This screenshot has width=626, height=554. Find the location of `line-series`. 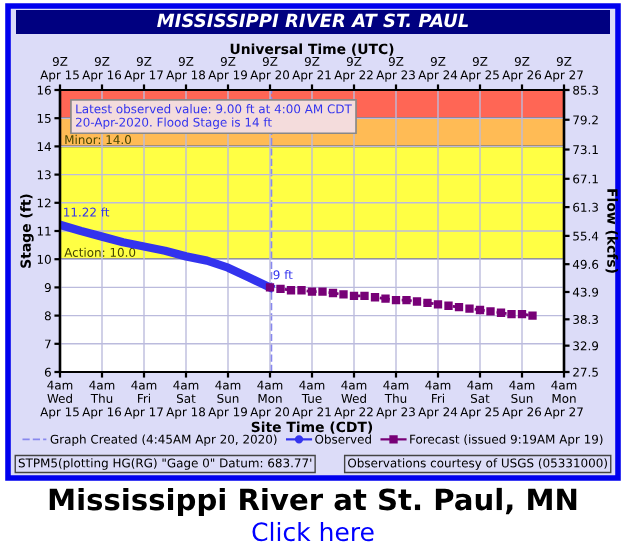

line-series is located at coordinates (167, 256).